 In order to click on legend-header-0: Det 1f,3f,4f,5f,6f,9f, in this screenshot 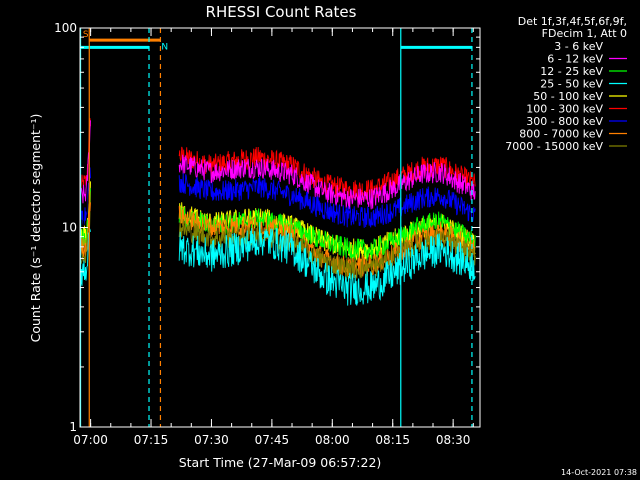, I will do `click(572, 21)`.